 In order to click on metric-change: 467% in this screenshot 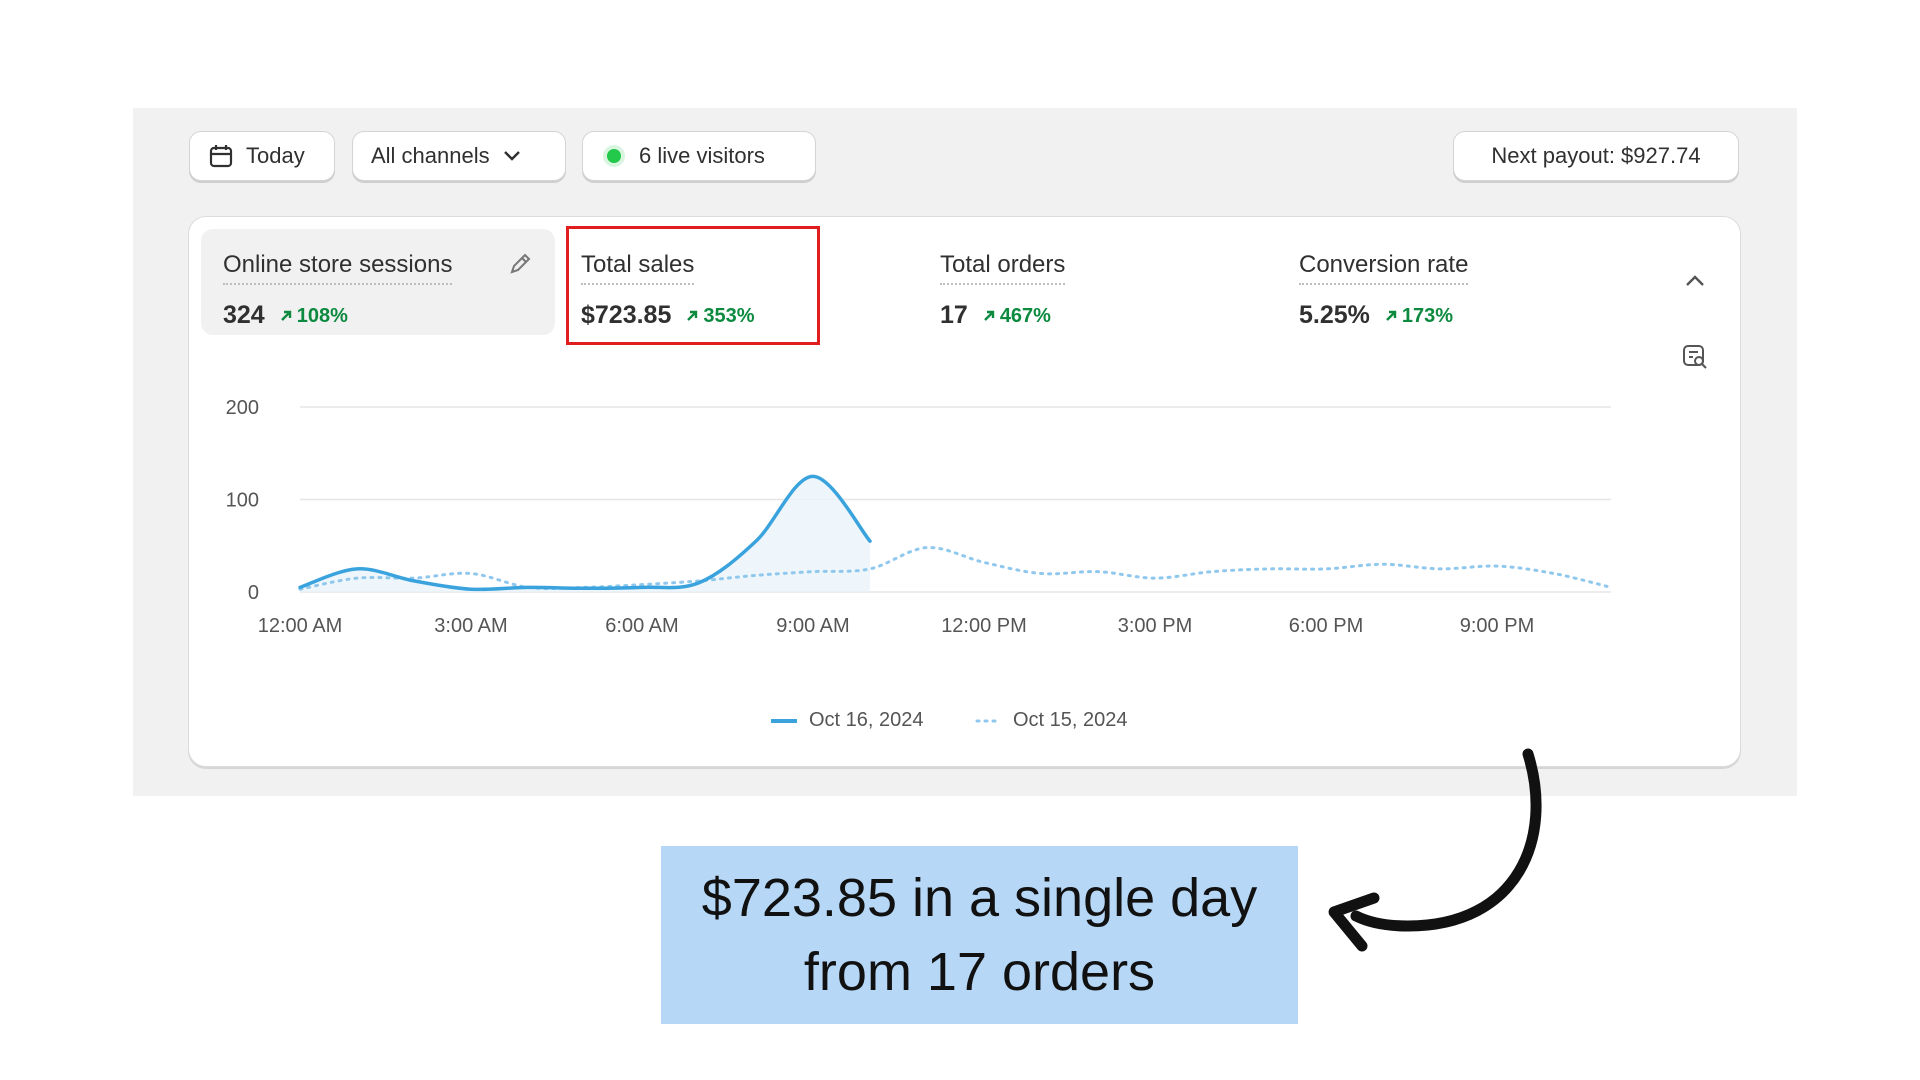, I will do `click(1016, 316)`.